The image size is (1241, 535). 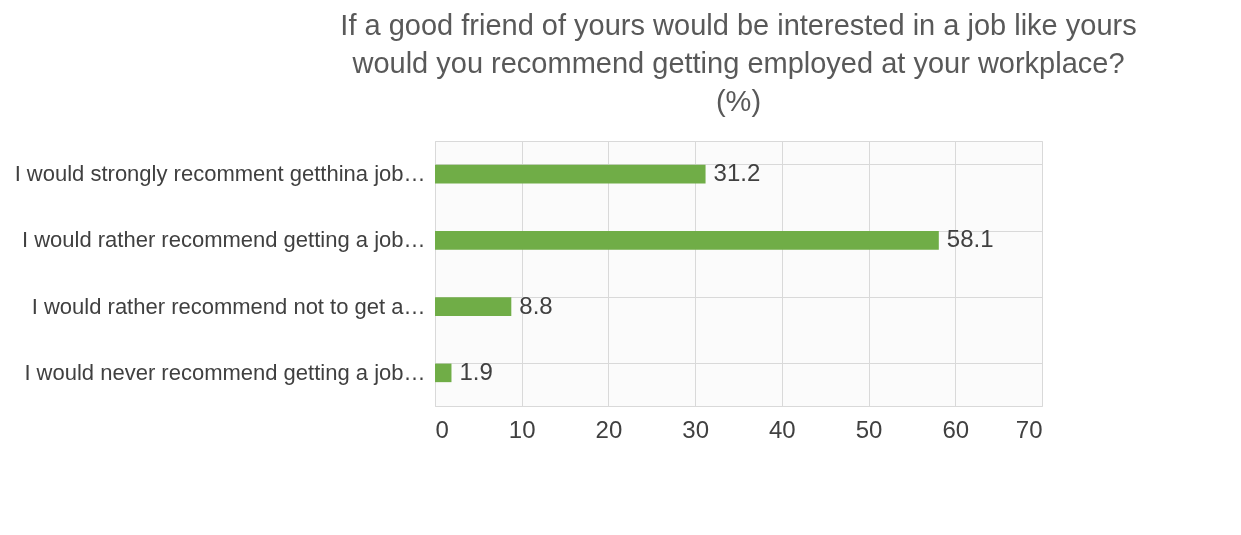 What do you see at coordinates (738, 63) in the screenshot?
I see `chart-title: If a good friend of yours would be interested in a job like yours would you recommend getting employed at your workplace? (%)` at bounding box center [738, 63].